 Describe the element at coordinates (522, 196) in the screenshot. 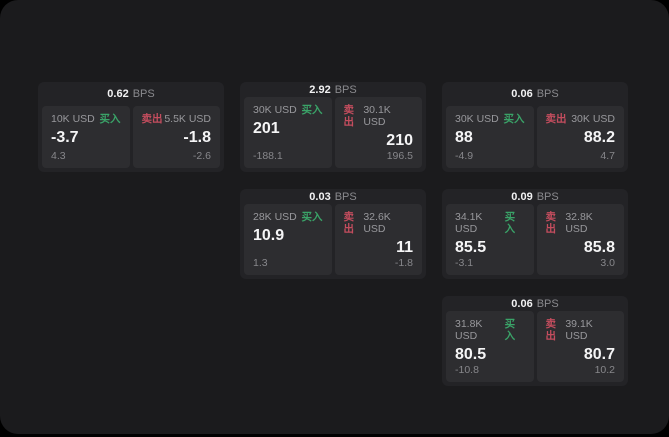

I see `bps-value: 0.09` at that location.